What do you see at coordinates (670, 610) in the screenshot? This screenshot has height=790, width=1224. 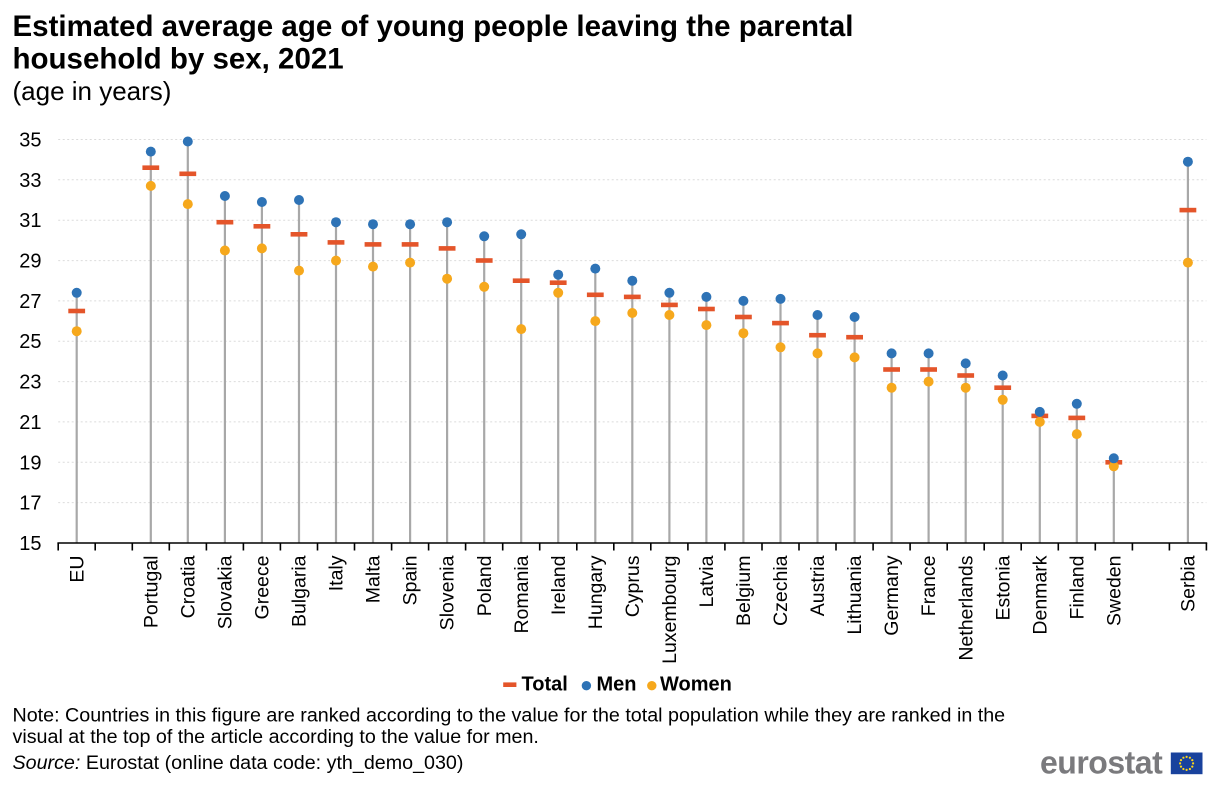 I see `svg-text: Luxembourg` at bounding box center [670, 610].